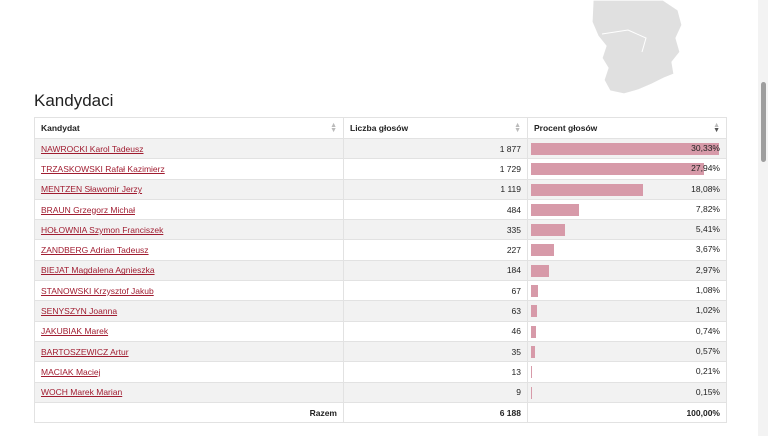 The image size is (768, 436). What do you see at coordinates (435, 209) in the screenshot?
I see `votes-cell: 484` at bounding box center [435, 209].